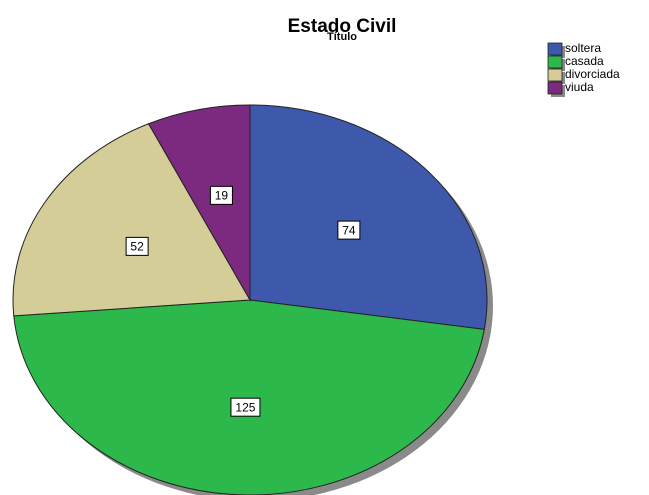  Describe the element at coordinates (342, 37) in the screenshot. I see `chart-subtitle: Título` at that location.